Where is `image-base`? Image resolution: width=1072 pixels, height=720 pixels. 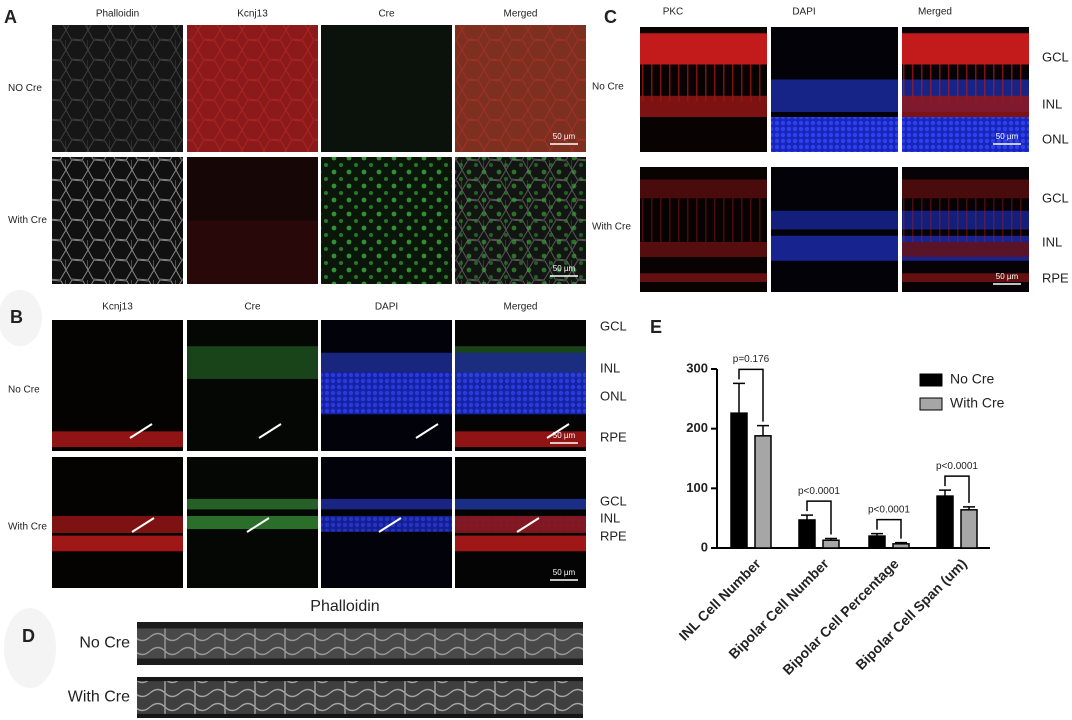 image-base is located at coordinates (386, 88).